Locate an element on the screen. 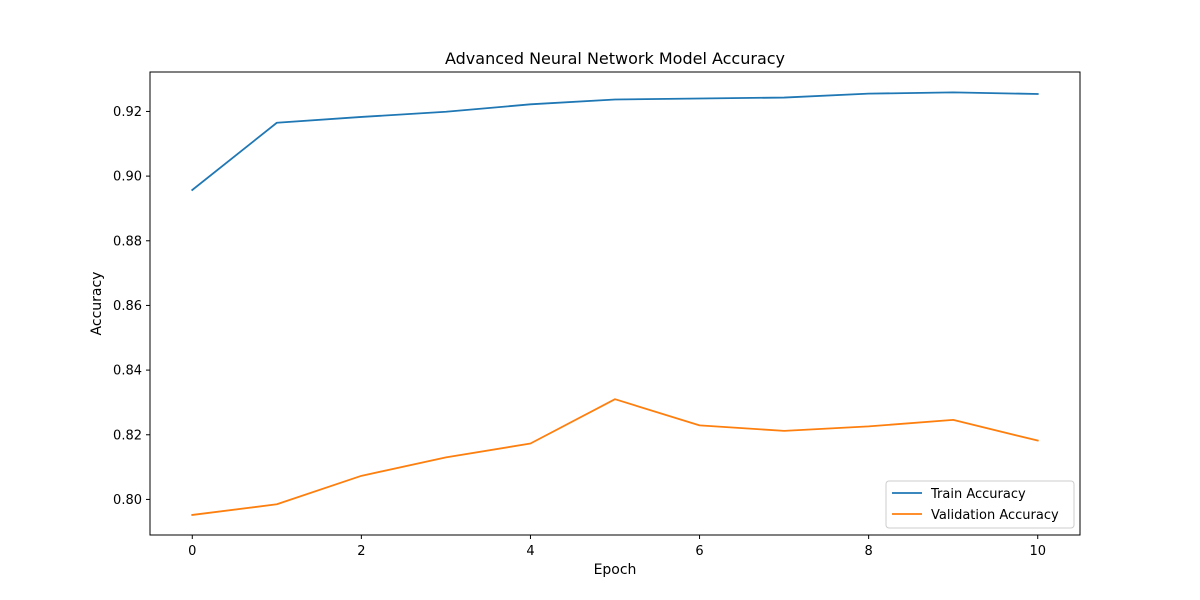  legend-box is located at coordinates (980, 504).